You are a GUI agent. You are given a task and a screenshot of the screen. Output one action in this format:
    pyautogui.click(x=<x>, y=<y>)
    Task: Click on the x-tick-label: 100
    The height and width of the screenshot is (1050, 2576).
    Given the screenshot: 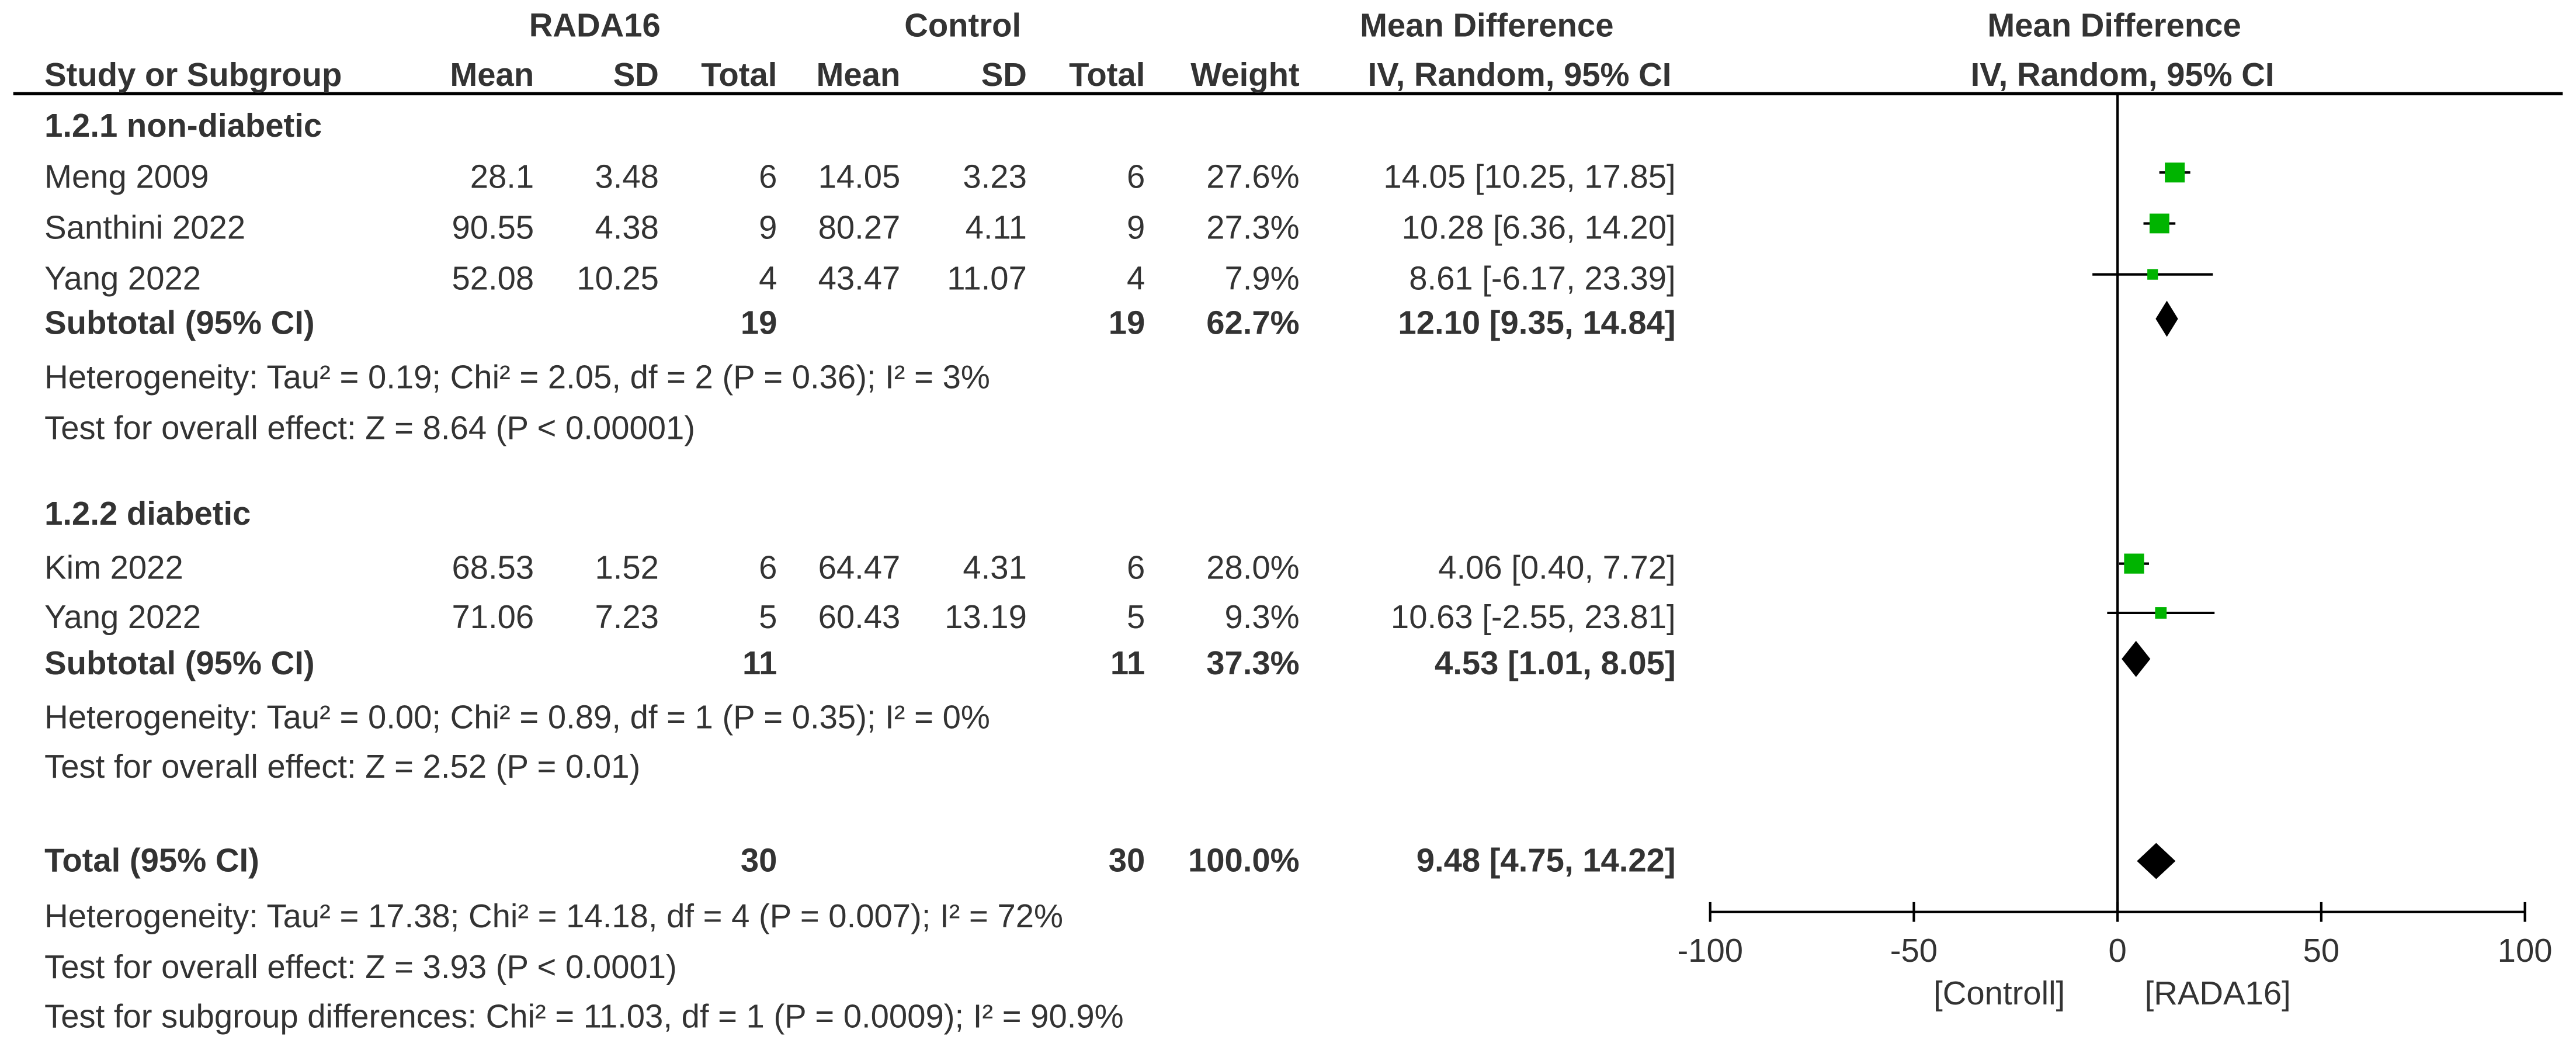 What is the action you would take?
    pyautogui.click(x=2525, y=951)
    